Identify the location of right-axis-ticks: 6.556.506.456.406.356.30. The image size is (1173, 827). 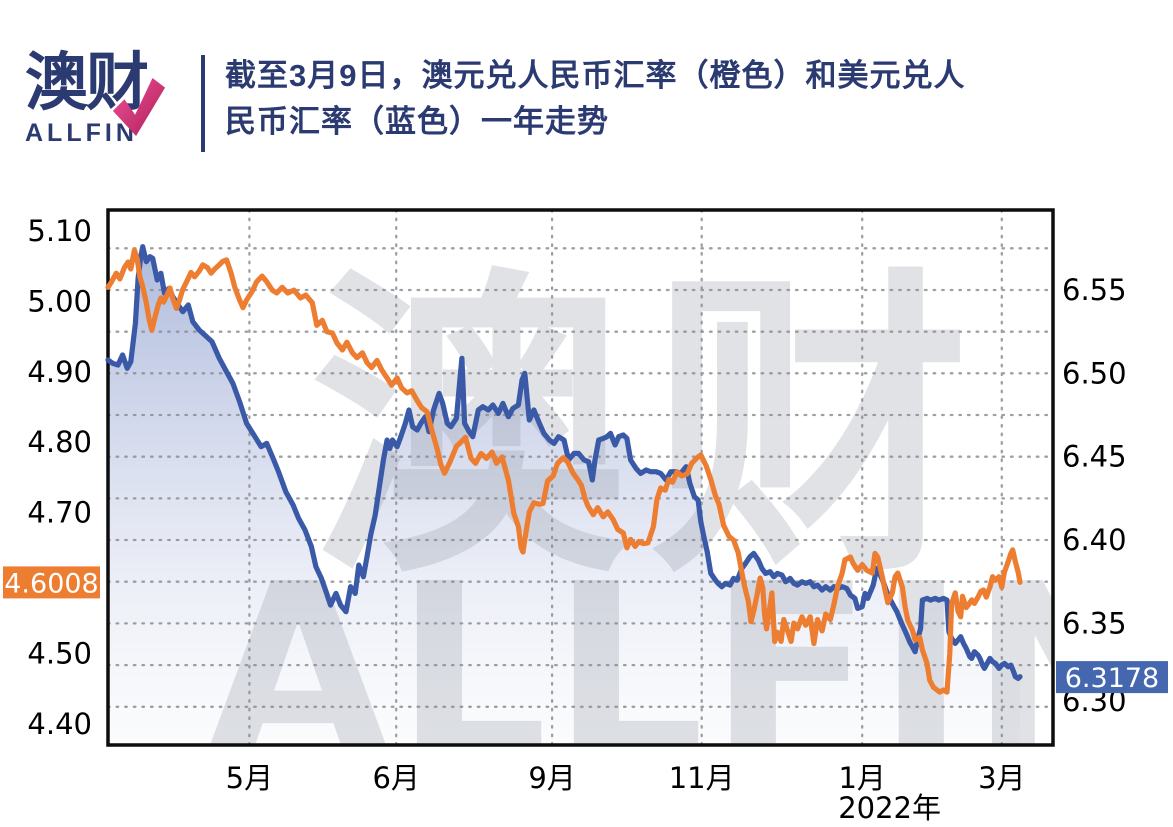
(1094, 495).